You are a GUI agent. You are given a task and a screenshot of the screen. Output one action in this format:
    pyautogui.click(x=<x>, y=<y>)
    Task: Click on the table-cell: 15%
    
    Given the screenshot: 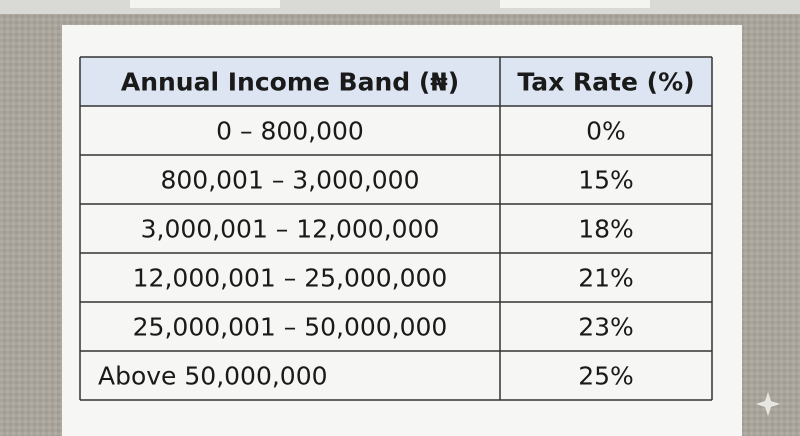 What is the action you would take?
    pyautogui.click(x=606, y=180)
    